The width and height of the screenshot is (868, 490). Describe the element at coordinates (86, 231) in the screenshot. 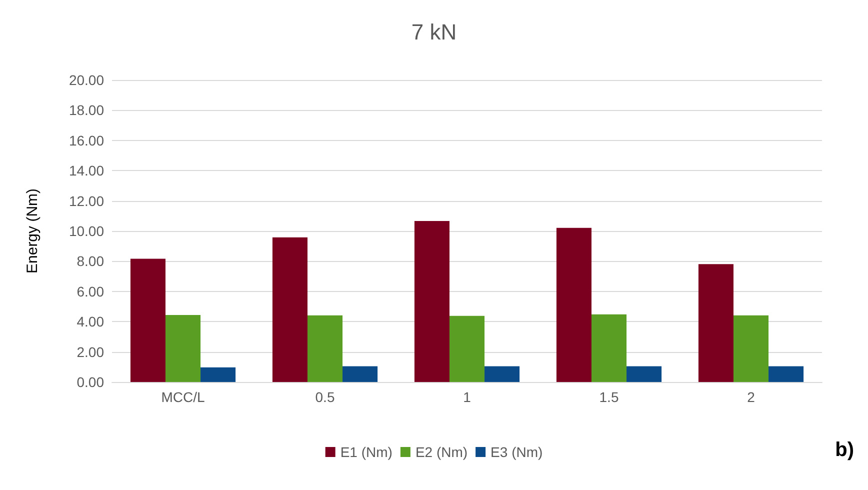

I see `y-tick-label: 10.00` at that location.